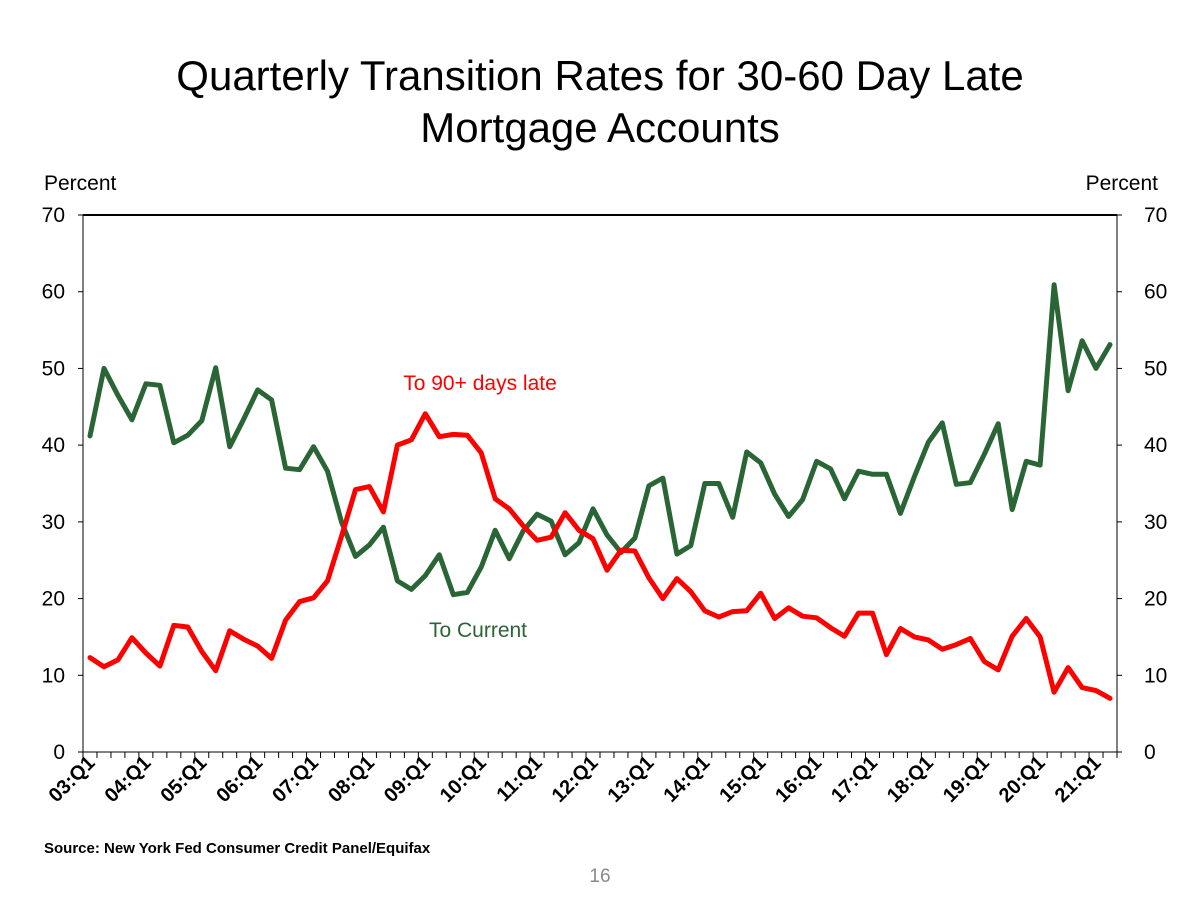  What do you see at coordinates (295, 779) in the screenshot?
I see `x-tick-label: 07:Q1` at bounding box center [295, 779].